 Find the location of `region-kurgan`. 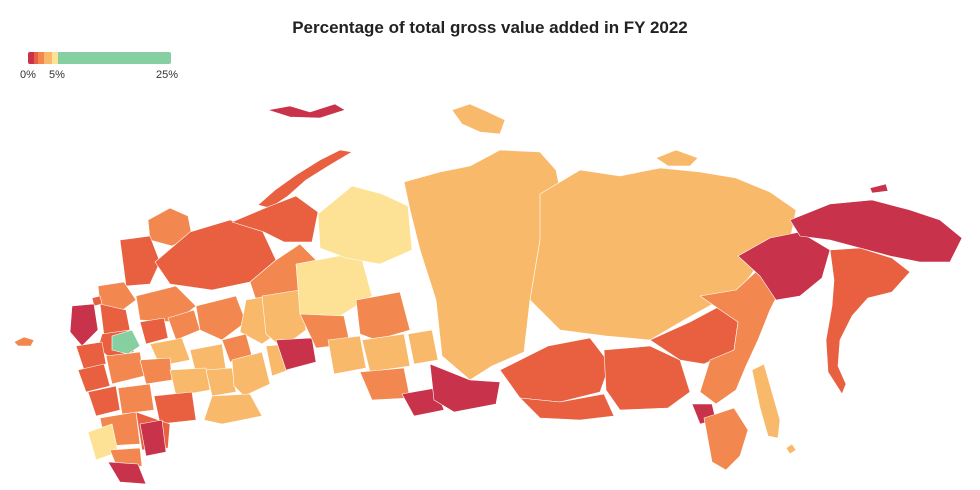

region-kurgan is located at coordinates (296, 354).